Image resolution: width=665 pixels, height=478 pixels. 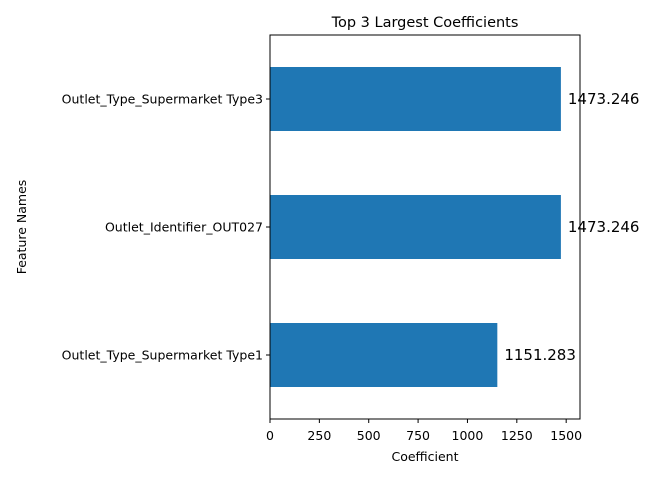 I want to click on chart-title: Top 3 Largest Coefficients, so click(x=425, y=23).